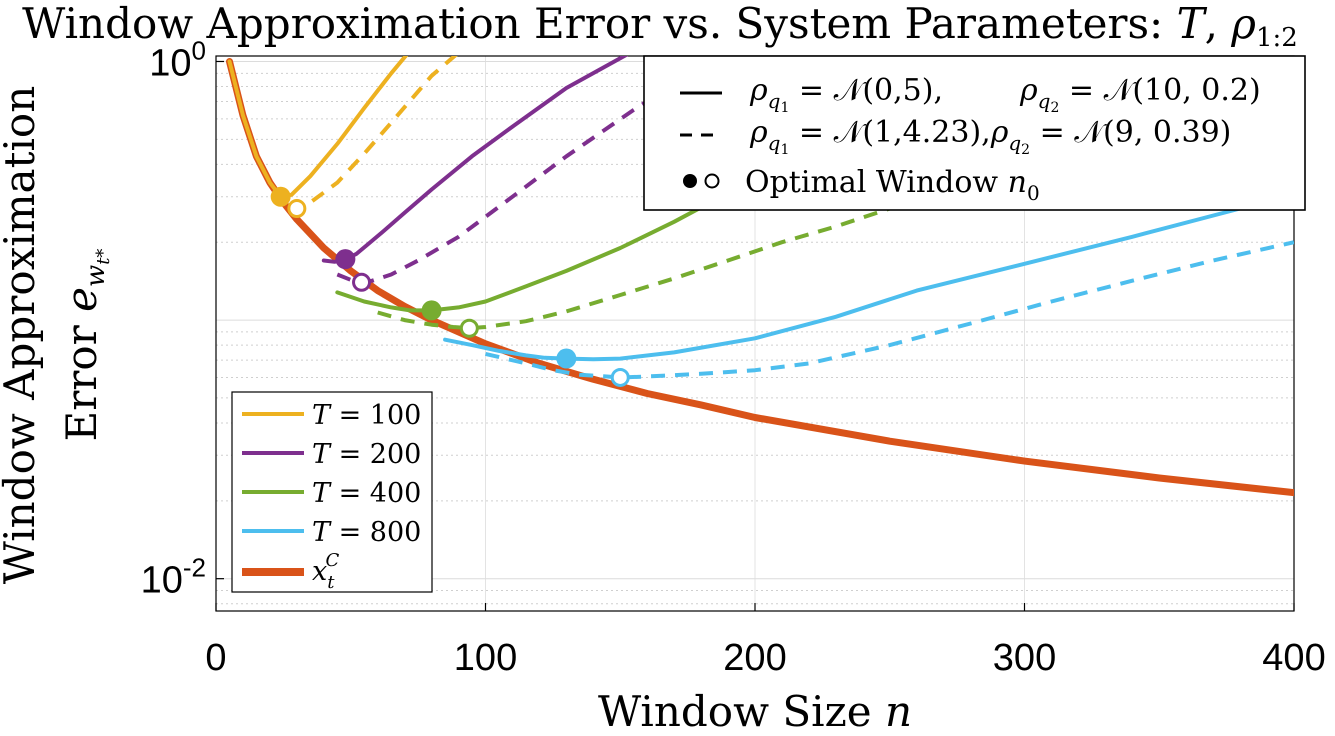 This screenshot has height=736, width=1335. I want to click on marker-layer, so click(450, 286).